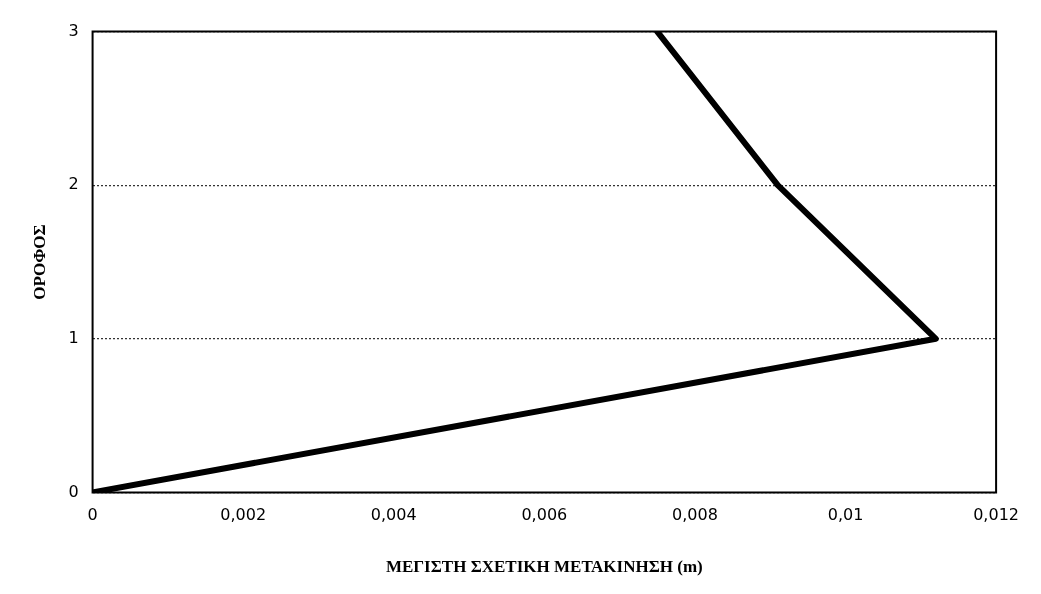 This screenshot has height=594, width=1041. What do you see at coordinates (73, 184) in the screenshot?
I see `y-tick-label: 2` at bounding box center [73, 184].